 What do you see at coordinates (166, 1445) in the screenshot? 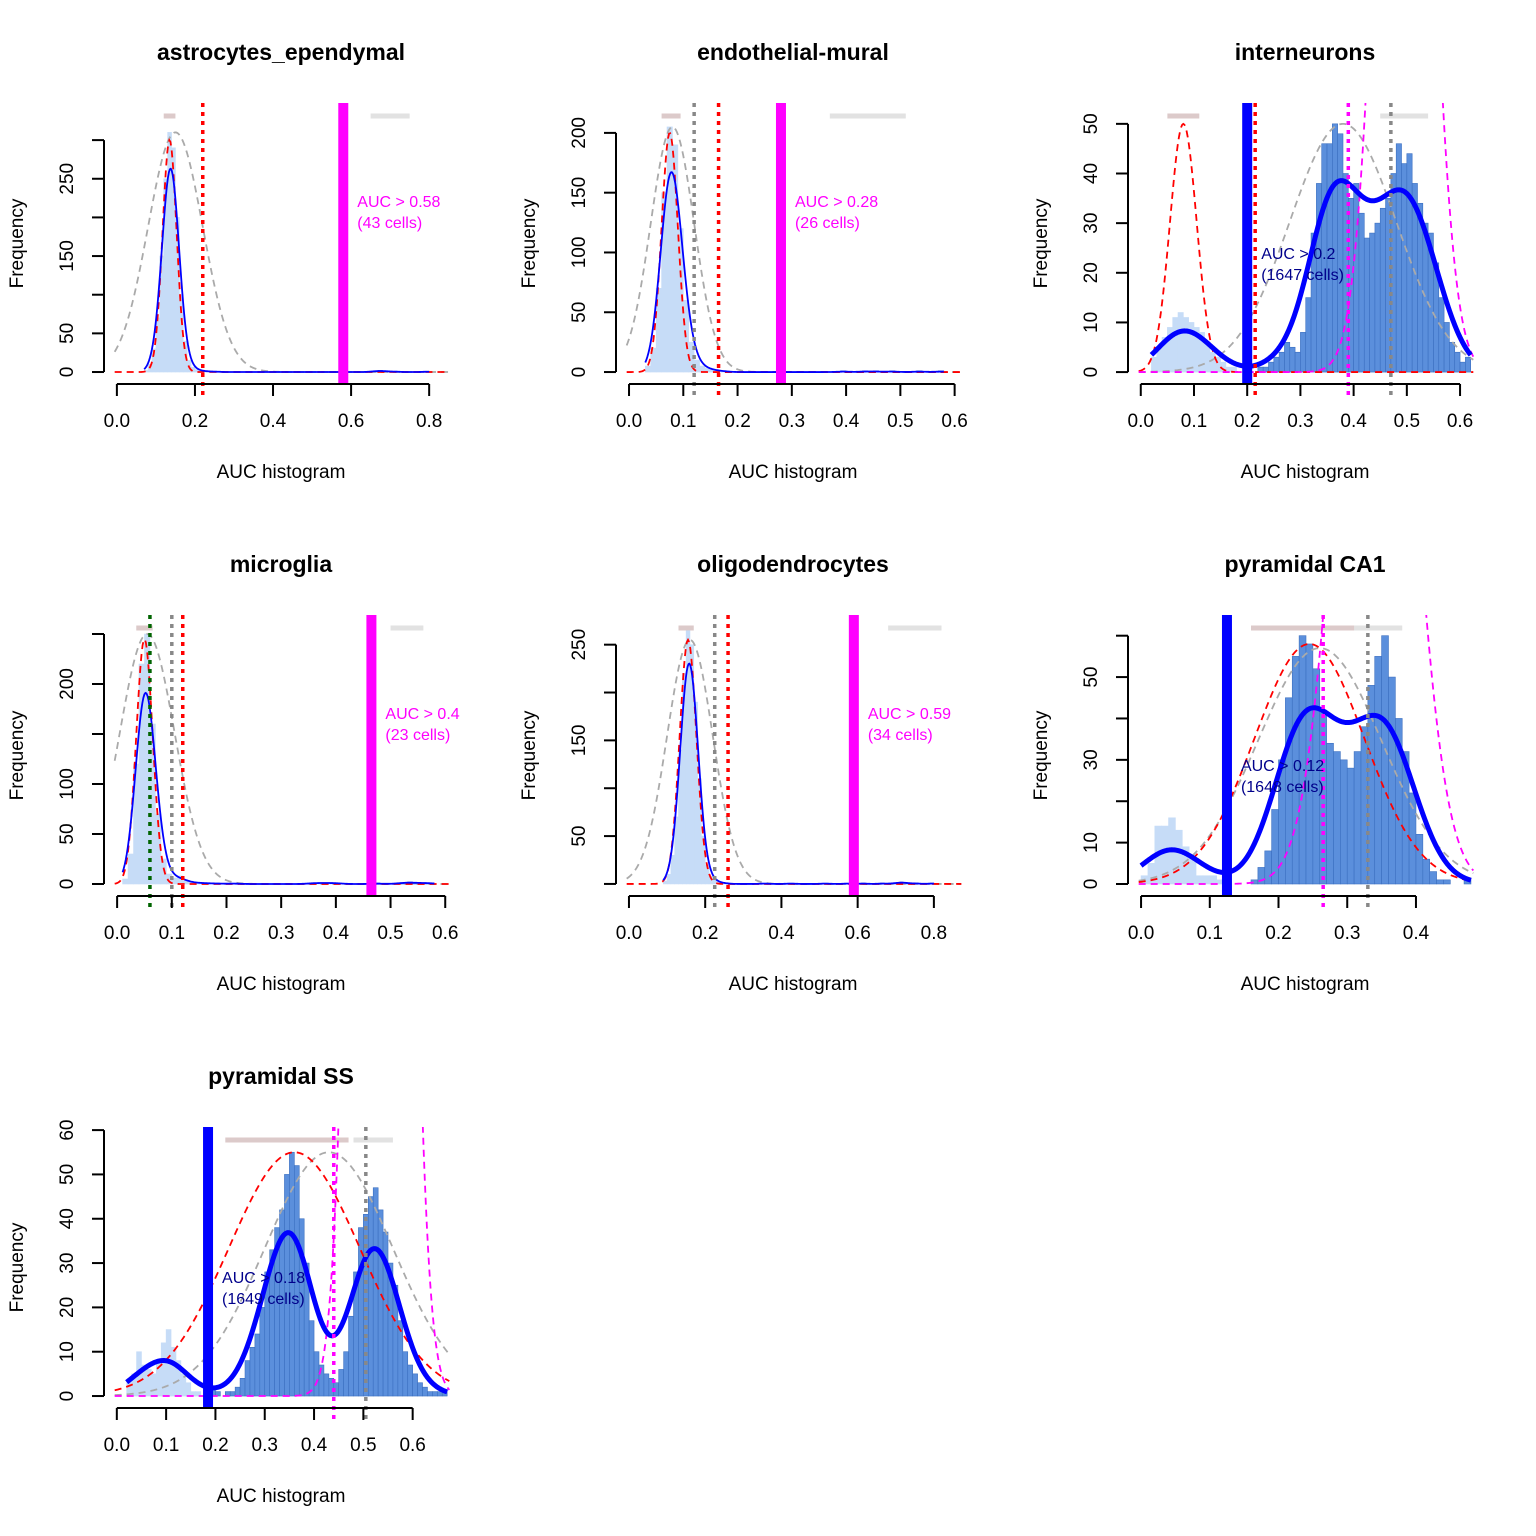
I see `x-tick-label: 0.1` at bounding box center [166, 1445].